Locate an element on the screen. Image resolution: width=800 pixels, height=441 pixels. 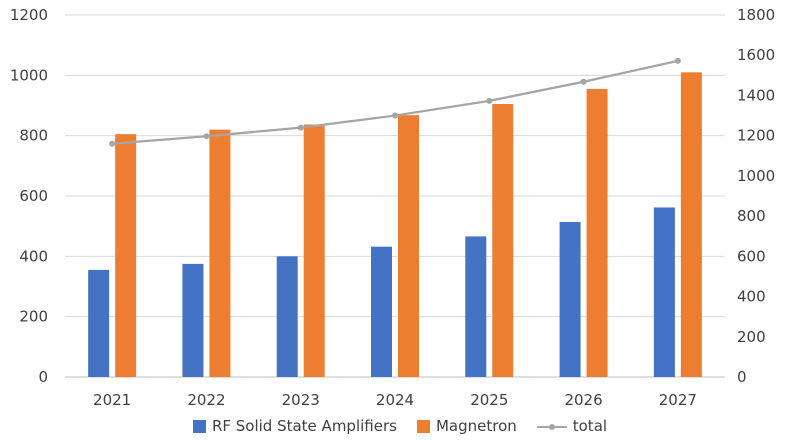
legend-swatch-rf is located at coordinates (199, 426).